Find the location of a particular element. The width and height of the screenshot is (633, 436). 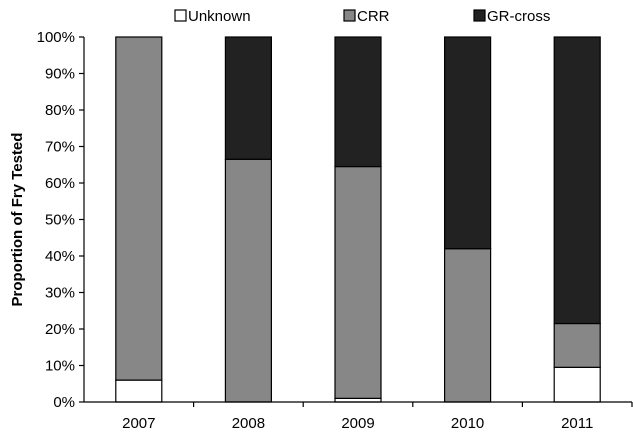

y-tick-label: 40% is located at coordinates (60, 256).